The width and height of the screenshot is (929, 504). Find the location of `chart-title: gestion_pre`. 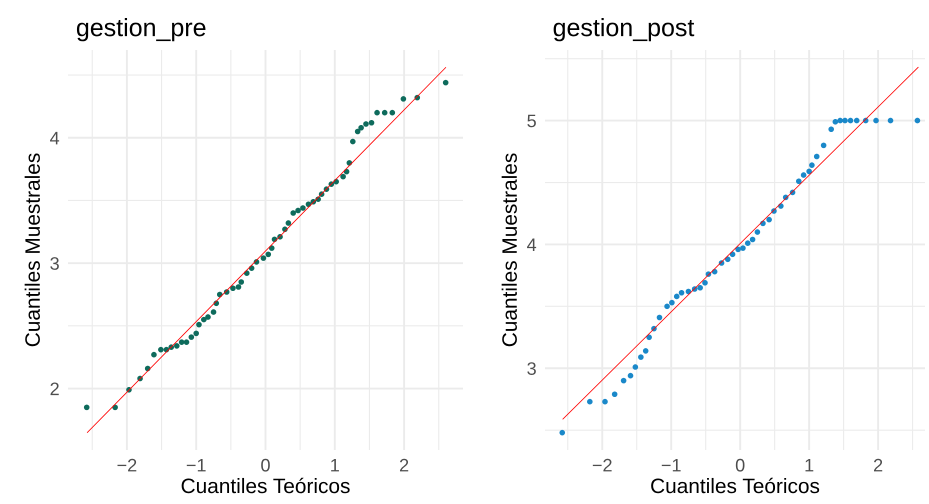

chart-title: gestion_pre is located at coordinates (141, 30).